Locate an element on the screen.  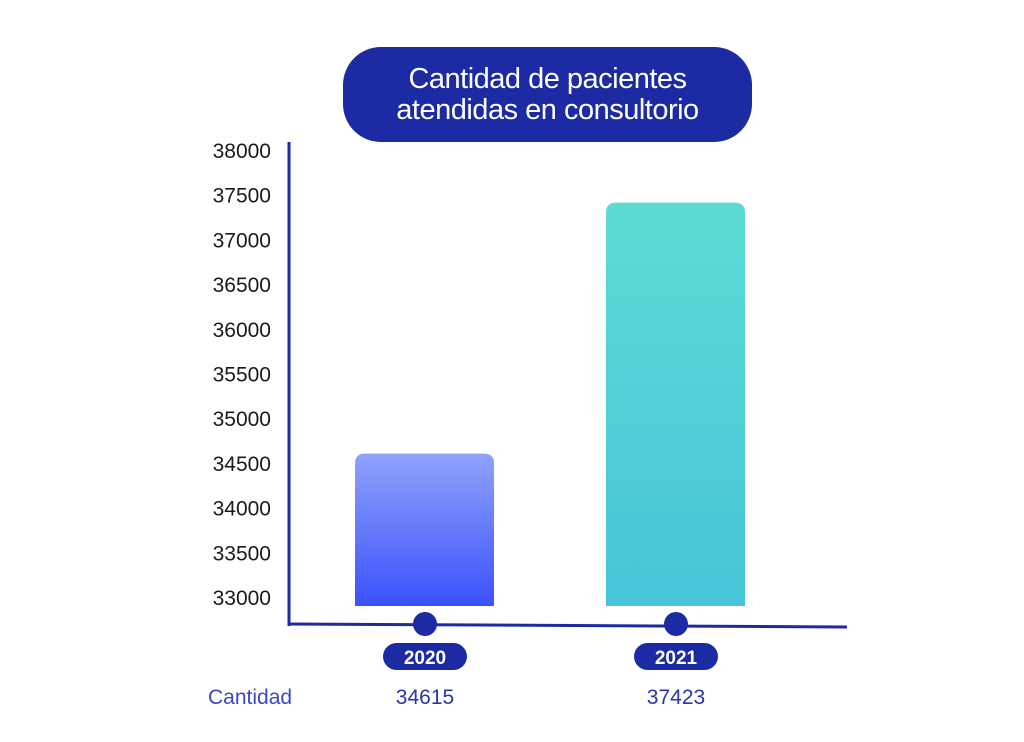
y-tick-label: 34500 is located at coordinates (242, 464).